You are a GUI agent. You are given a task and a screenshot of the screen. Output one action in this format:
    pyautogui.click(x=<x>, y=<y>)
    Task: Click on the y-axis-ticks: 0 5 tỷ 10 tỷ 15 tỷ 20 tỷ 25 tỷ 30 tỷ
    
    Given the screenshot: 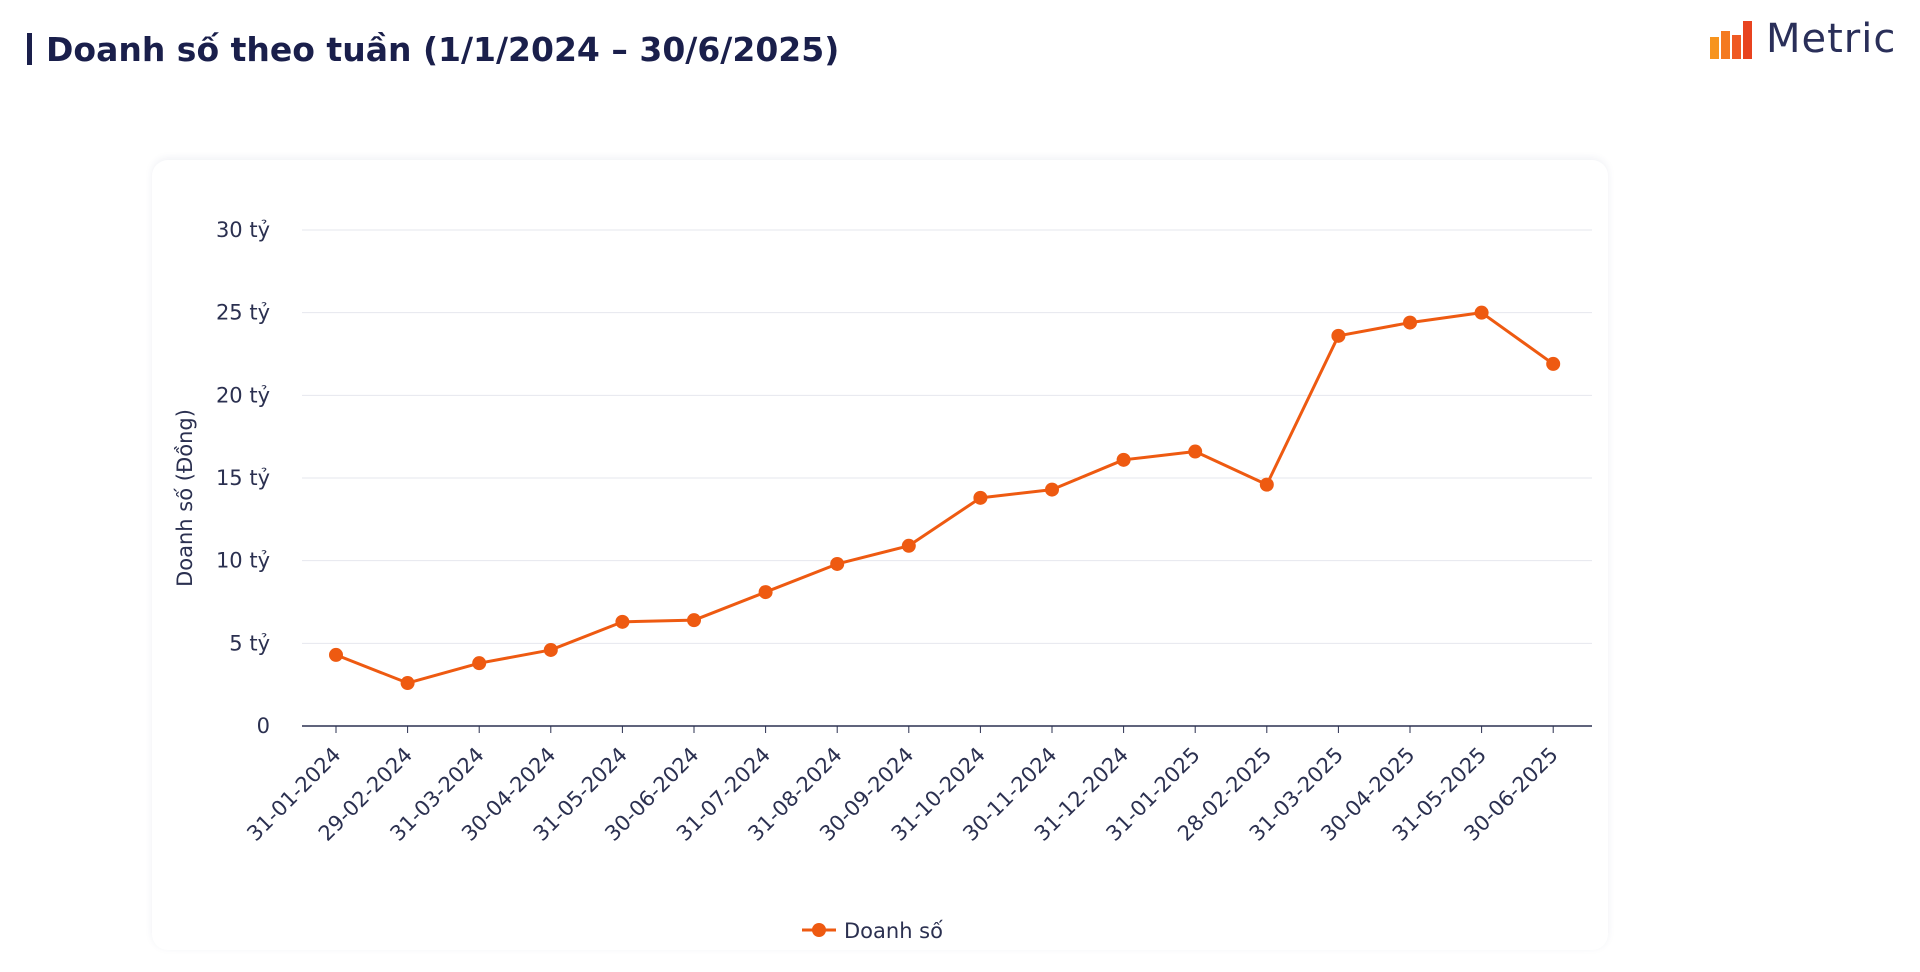 What is the action you would take?
    pyautogui.click(x=243, y=478)
    